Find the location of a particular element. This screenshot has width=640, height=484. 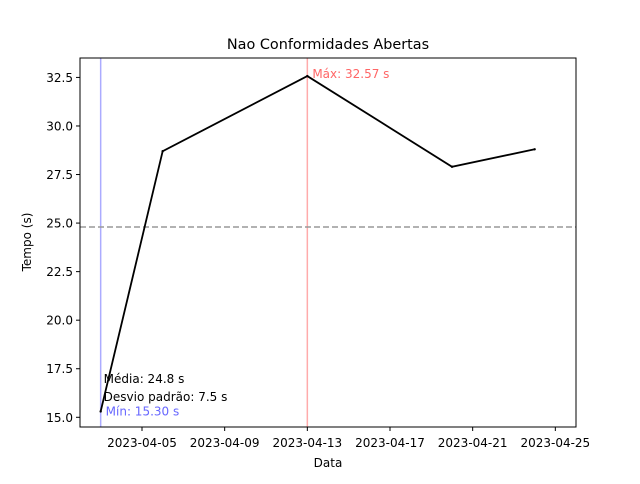

y-tick-label: 32.5 is located at coordinates (59, 78).